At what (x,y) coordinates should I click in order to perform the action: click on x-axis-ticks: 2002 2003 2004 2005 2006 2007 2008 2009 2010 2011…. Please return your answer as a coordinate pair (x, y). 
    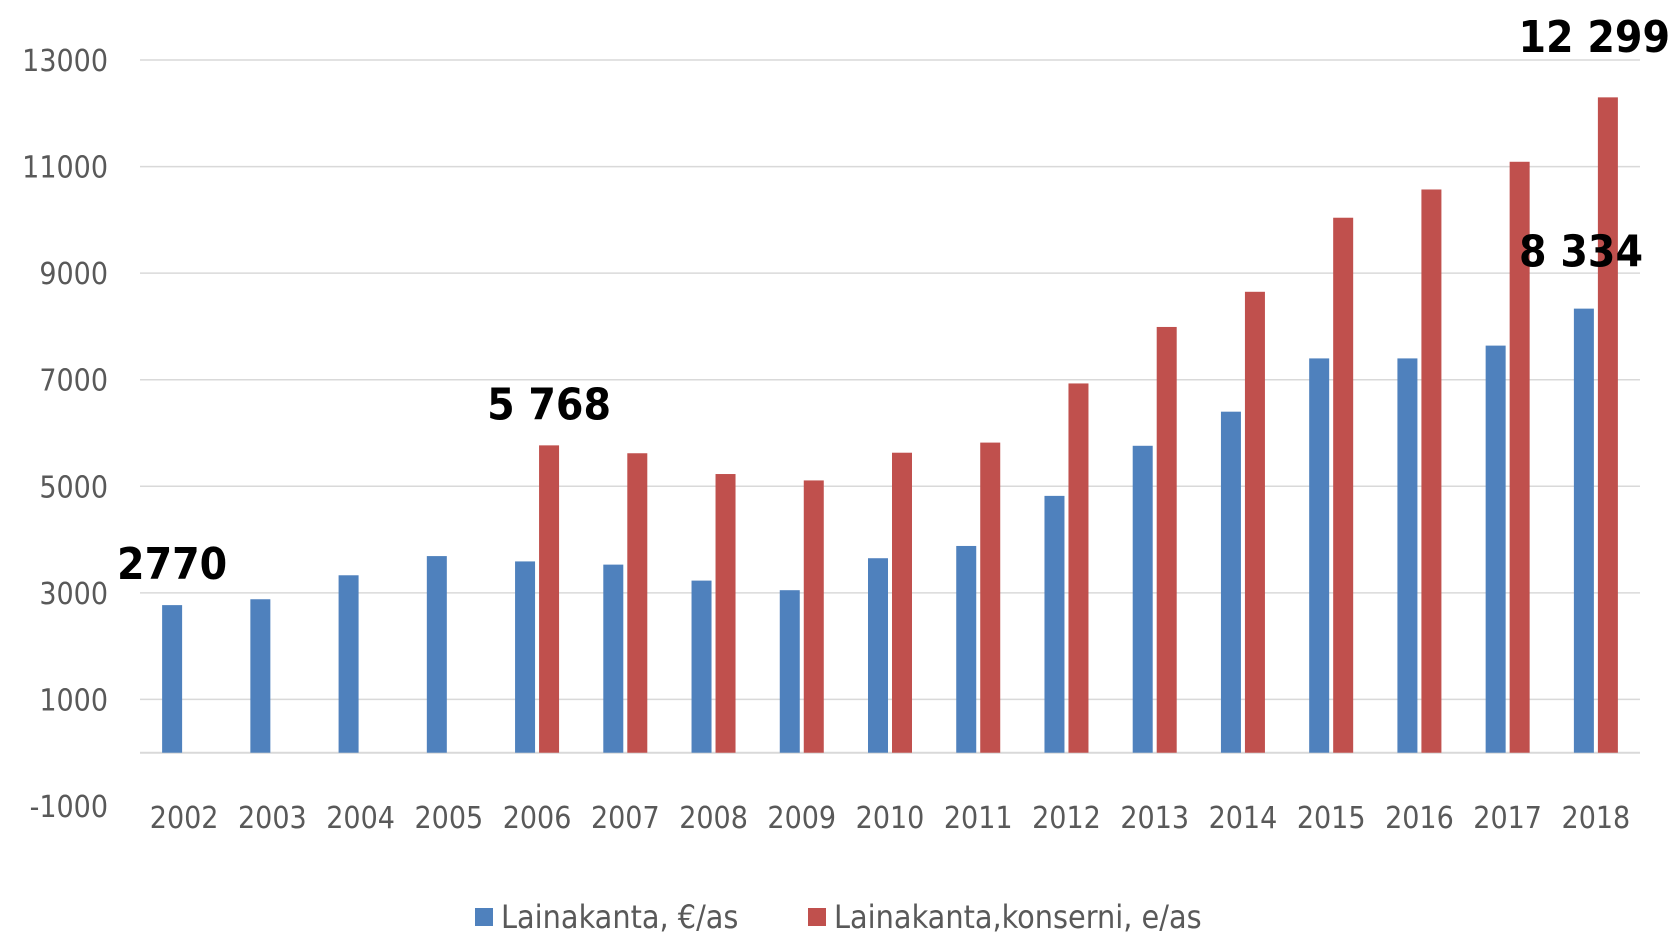
    Looking at the image, I should click on (890, 818).